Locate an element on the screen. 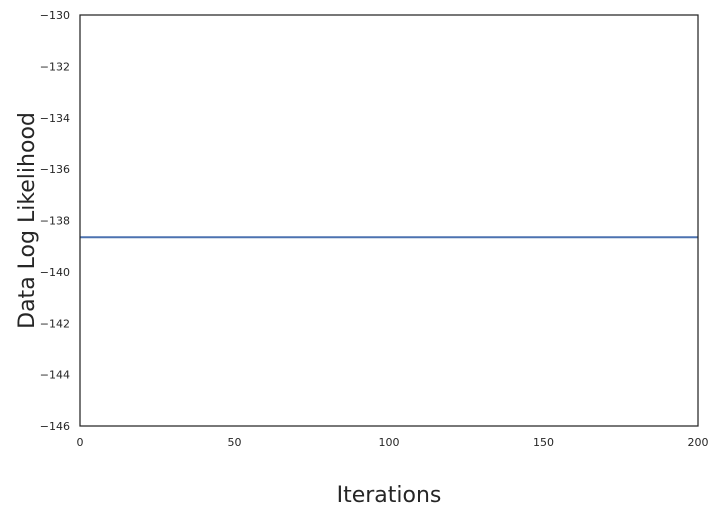 The image size is (717, 517). y-tick-label: −142 is located at coordinates (55, 323).